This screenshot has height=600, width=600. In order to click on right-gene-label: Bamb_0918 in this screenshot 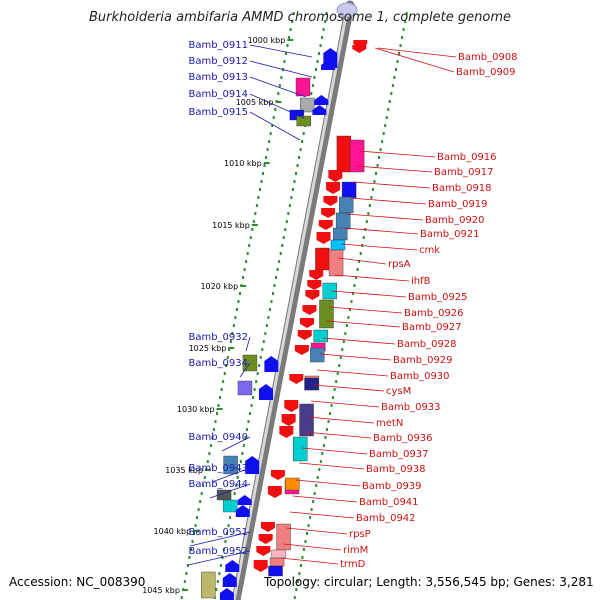, I will do `click(462, 188)`.